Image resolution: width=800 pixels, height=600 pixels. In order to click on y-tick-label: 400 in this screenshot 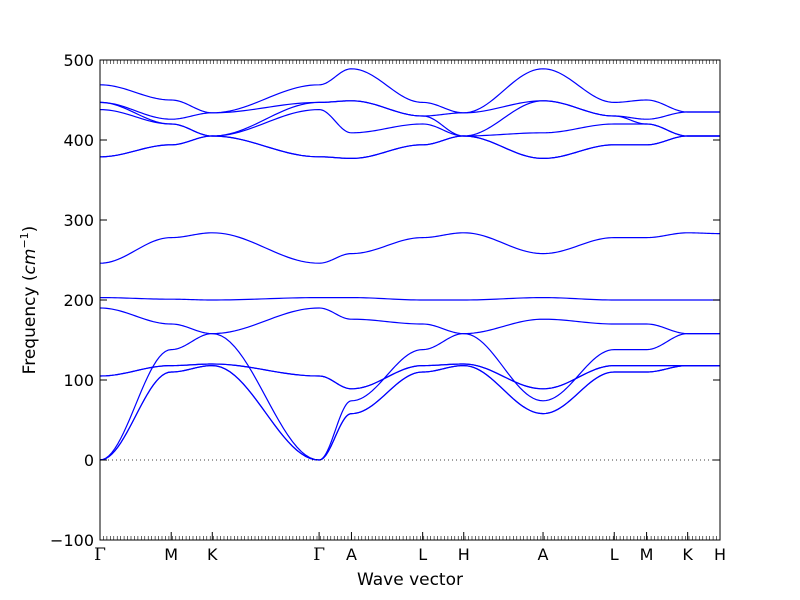, I will do `click(78, 140)`.